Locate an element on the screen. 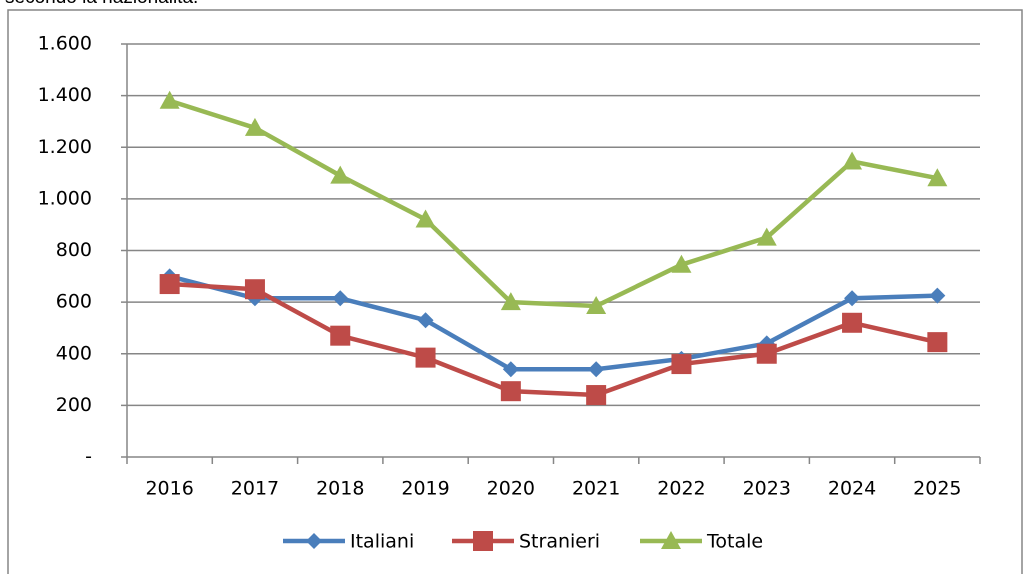 This screenshot has height=574, width=1033. x-tick-label: 2025 is located at coordinates (937, 489).